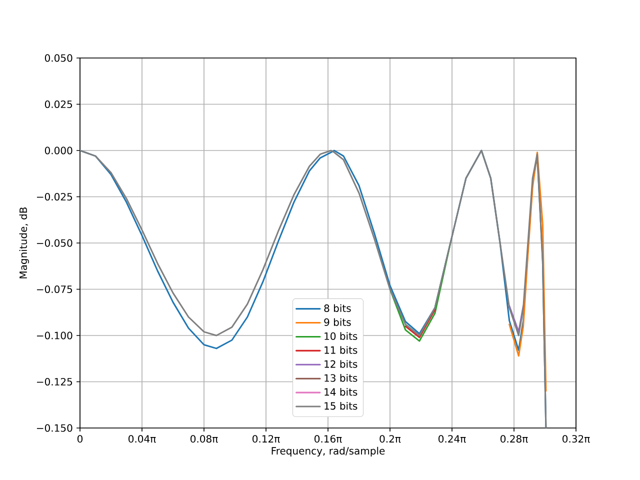 Image resolution: width=640 pixels, height=480 pixels. I want to click on y-tick-label: −0.075, so click(54, 289).